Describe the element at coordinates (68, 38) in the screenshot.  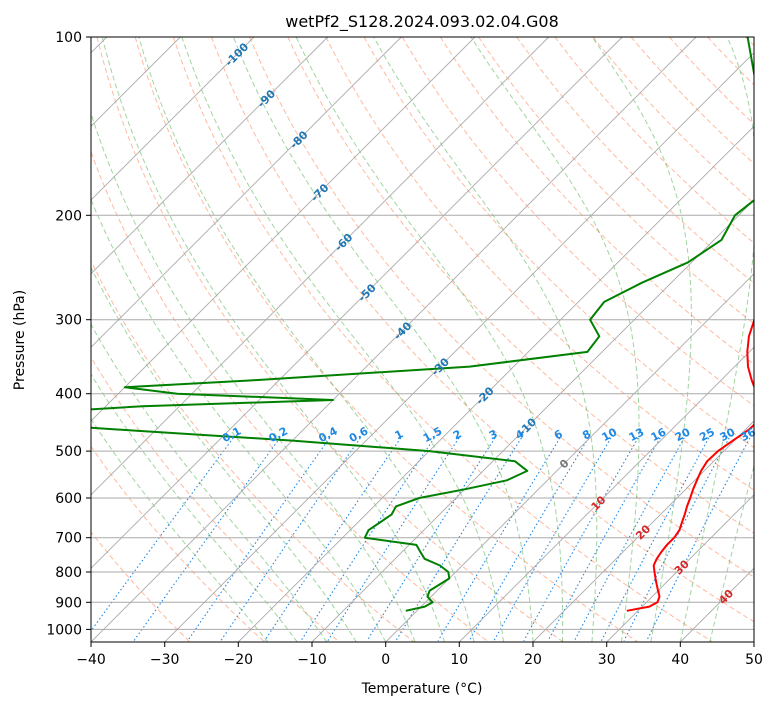
I see `y-tick-label: 100` at that location.